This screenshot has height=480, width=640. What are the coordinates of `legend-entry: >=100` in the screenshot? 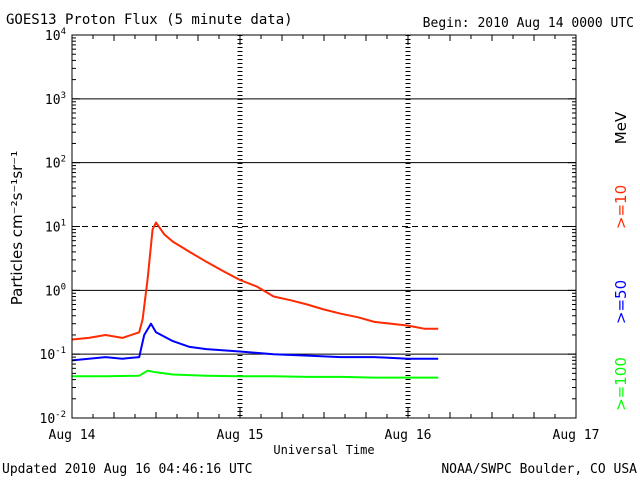 It's located at (621, 384).